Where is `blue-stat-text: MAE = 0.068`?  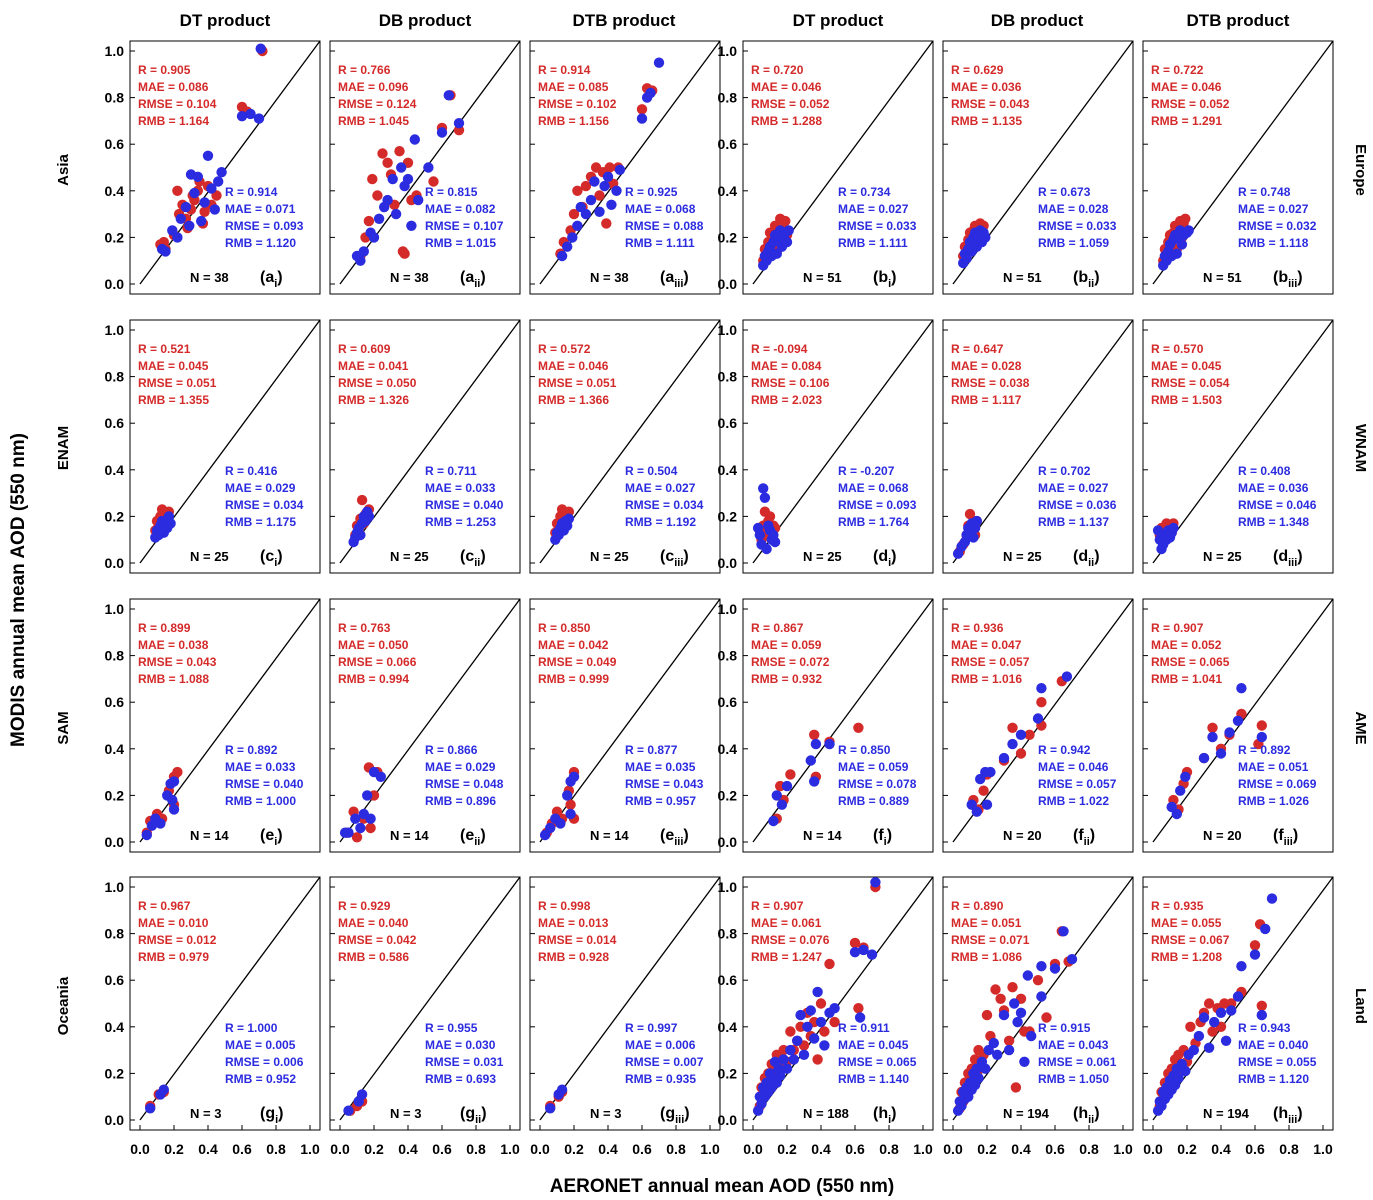
blue-stat-text: MAE = 0.068 is located at coordinates (873, 488).